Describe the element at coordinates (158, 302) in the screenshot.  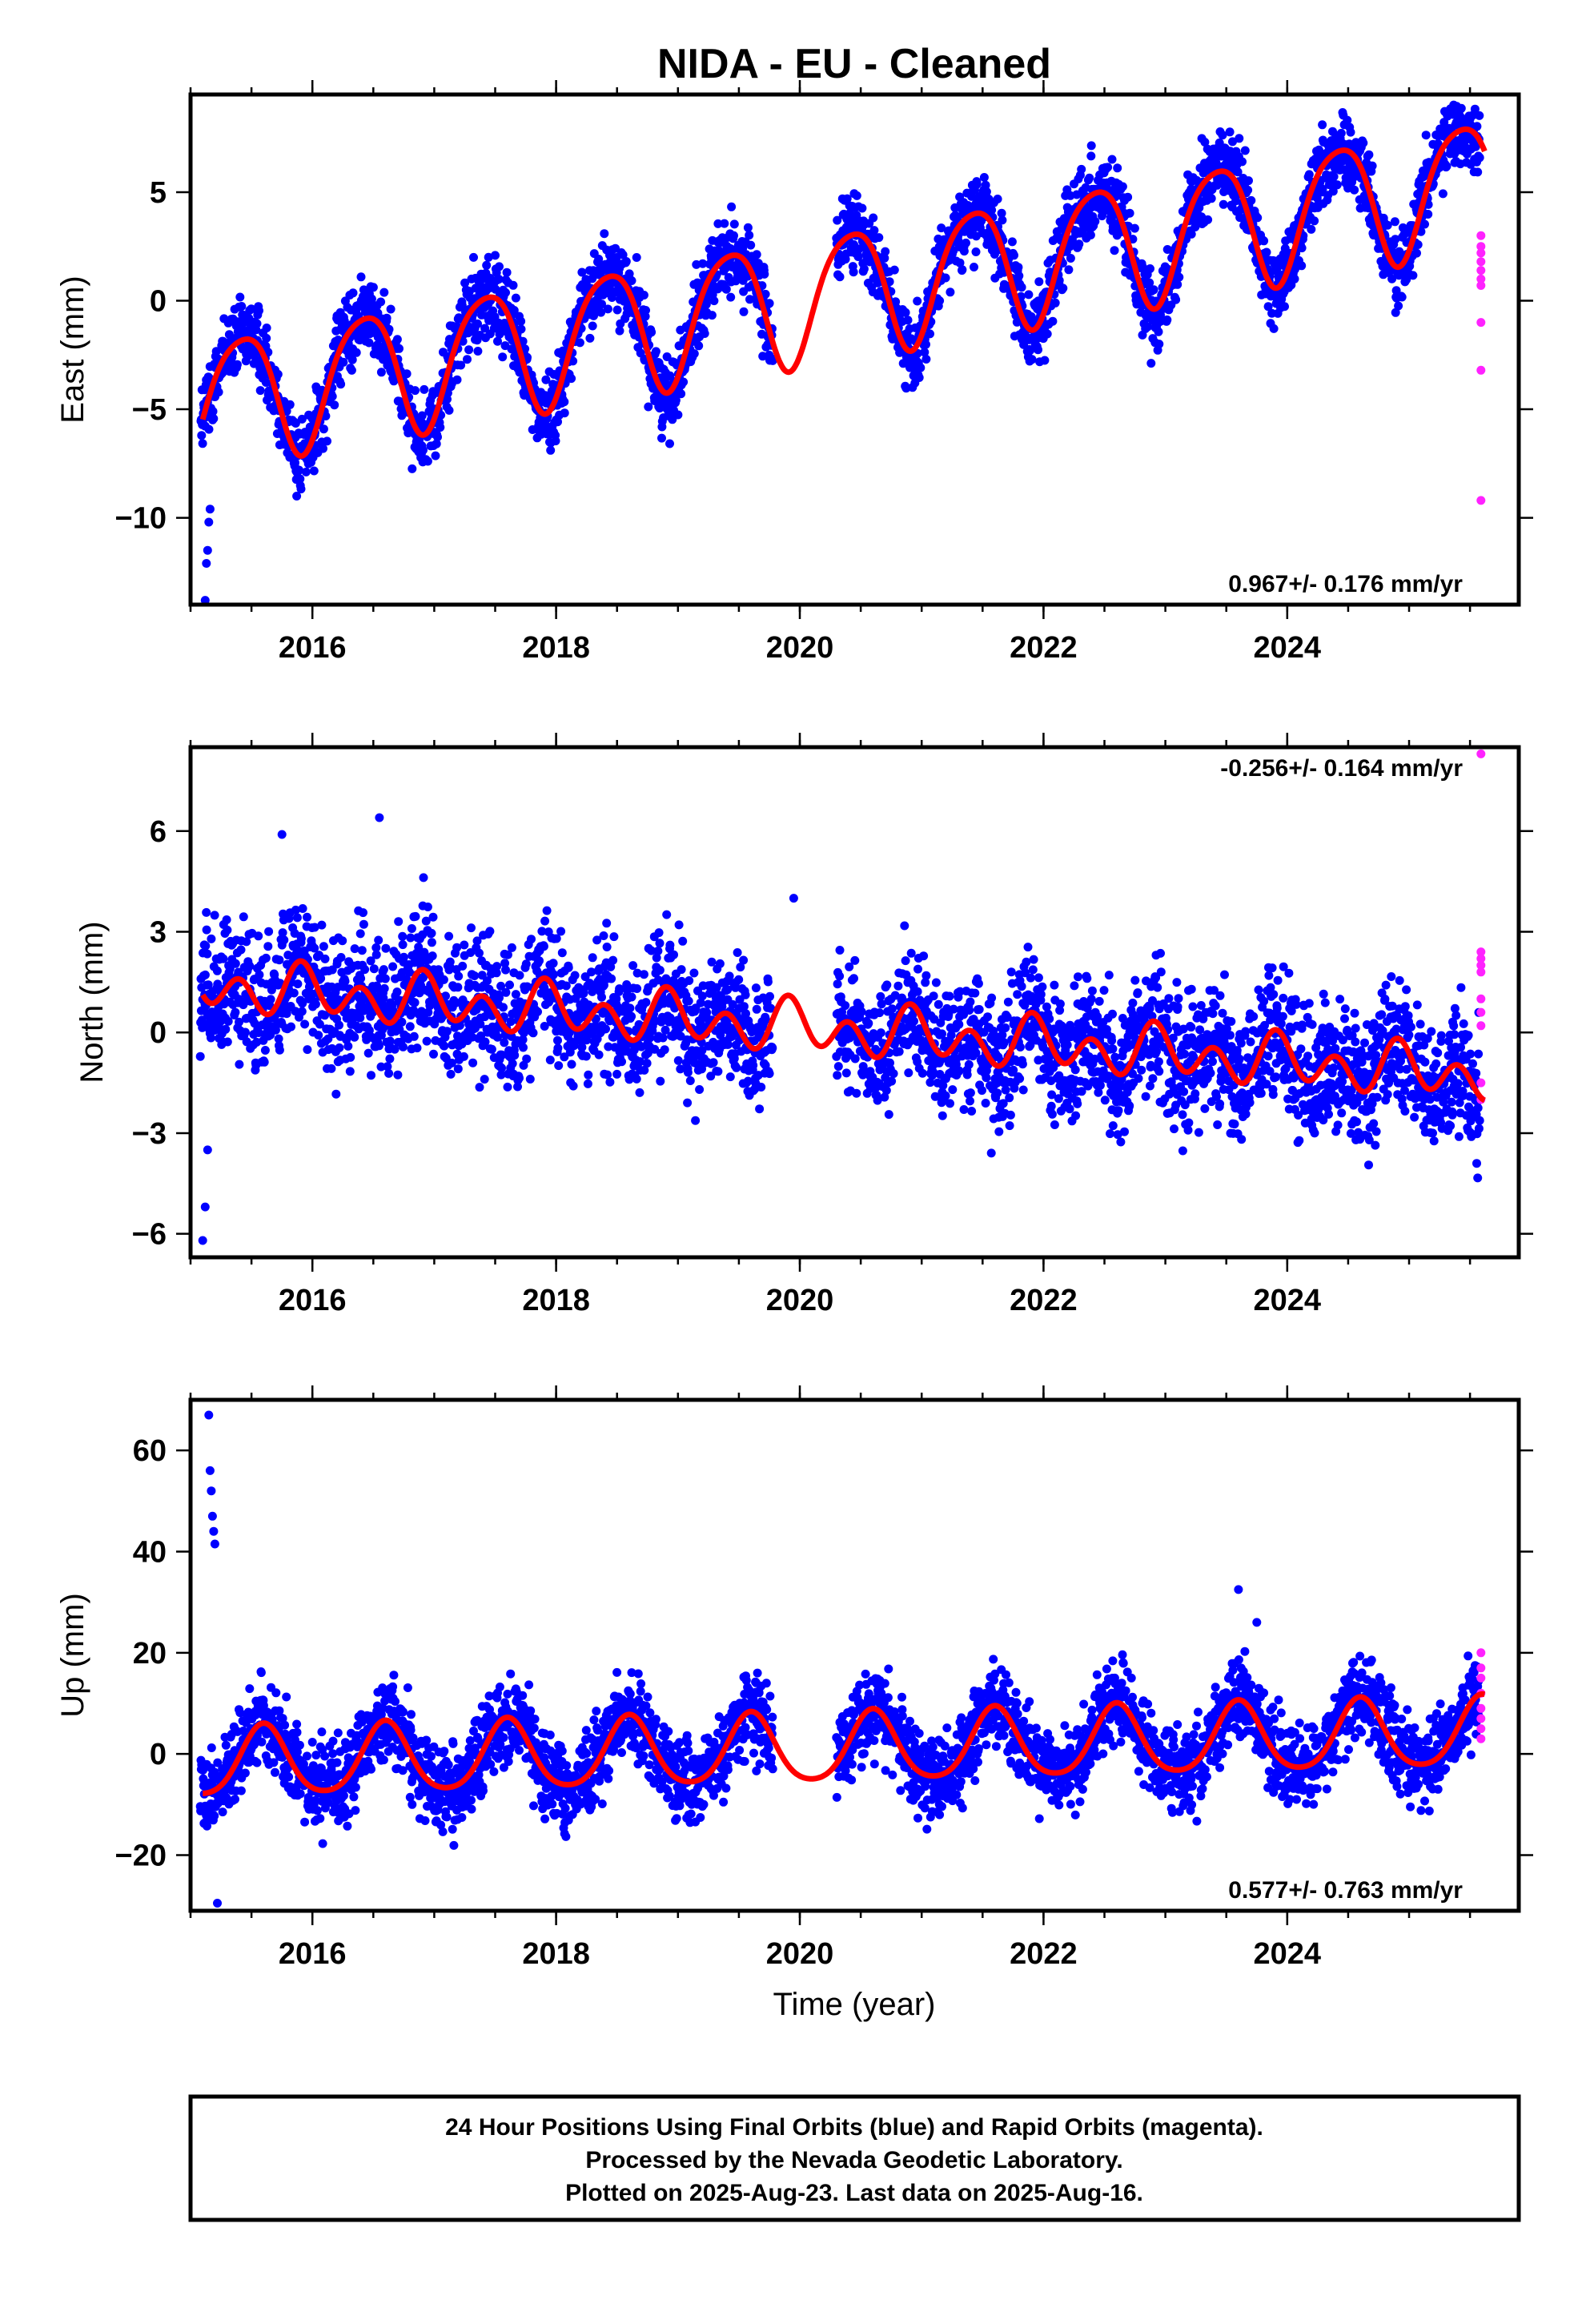
I see `y-tick-label: 0` at that location.